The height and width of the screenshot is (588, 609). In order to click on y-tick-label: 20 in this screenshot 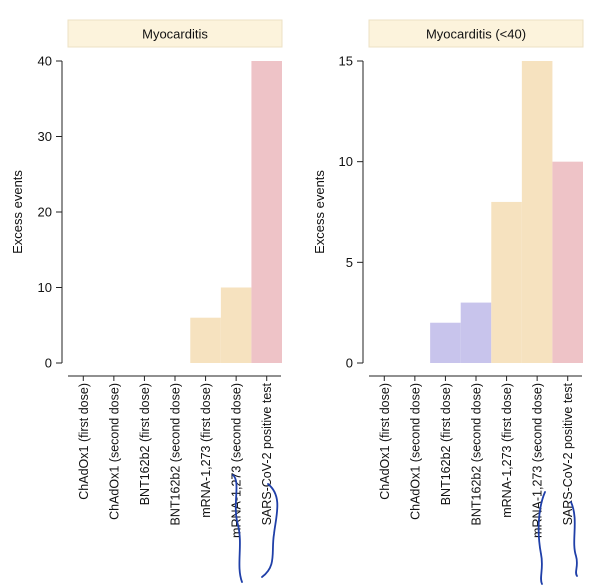, I will do `click(45, 212)`.